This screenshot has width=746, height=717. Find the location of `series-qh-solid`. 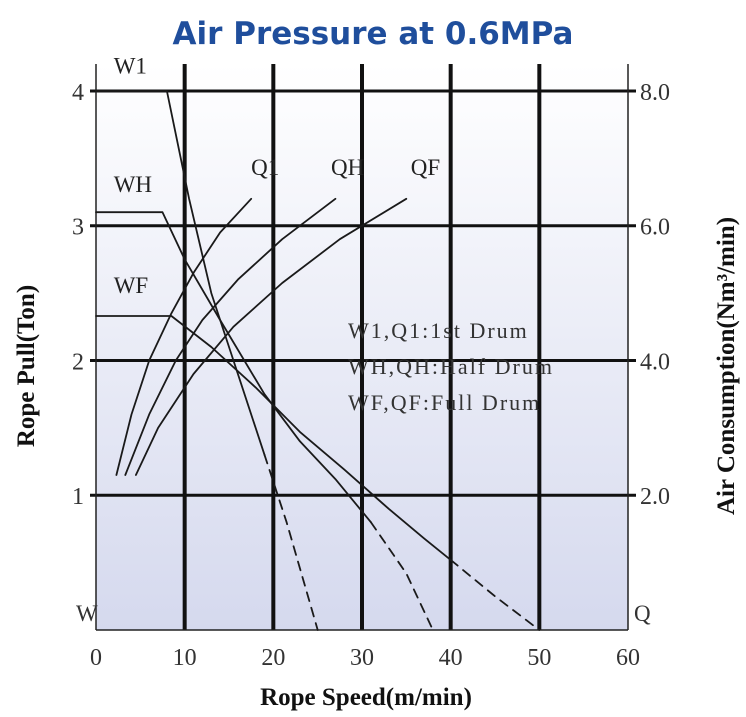

series-qh-solid is located at coordinates (230, 336).